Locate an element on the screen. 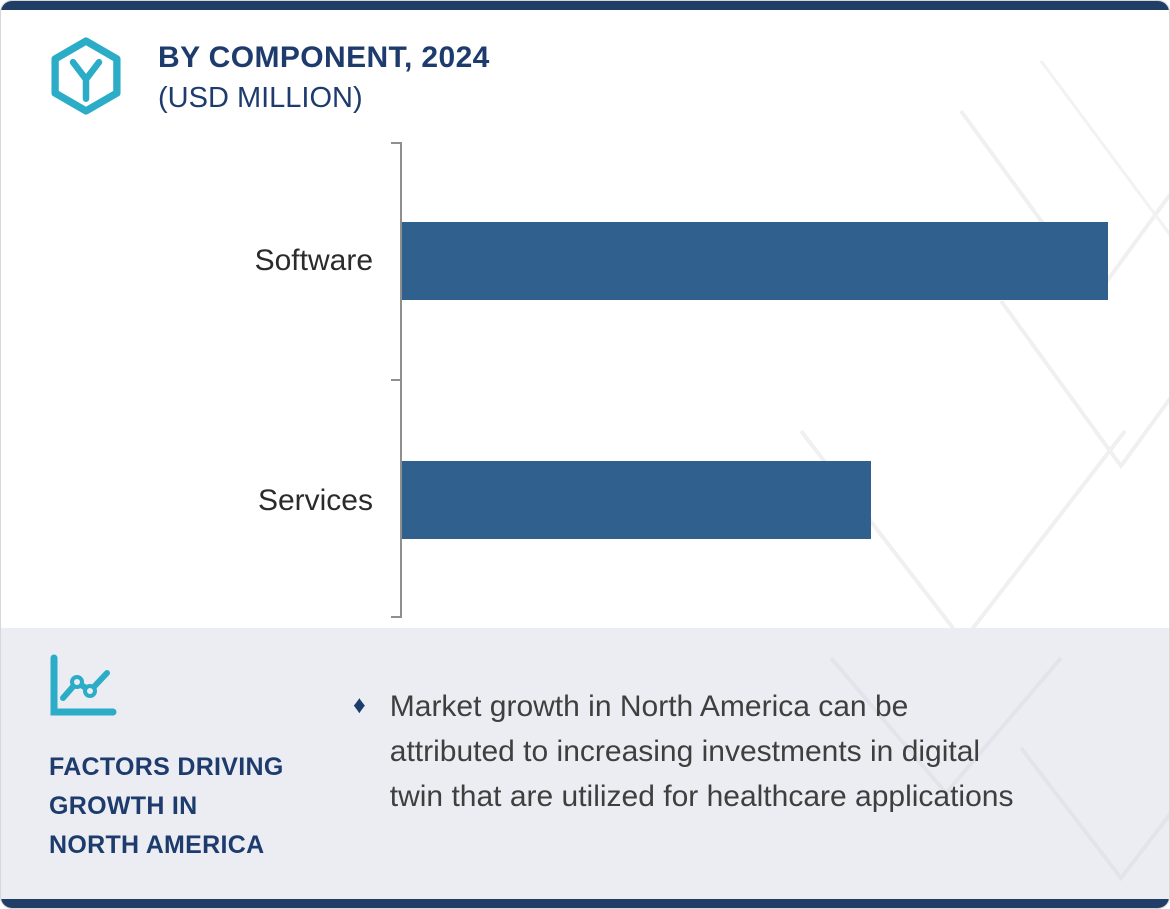  axis-tick-middle is located at coordinates (396, 380).